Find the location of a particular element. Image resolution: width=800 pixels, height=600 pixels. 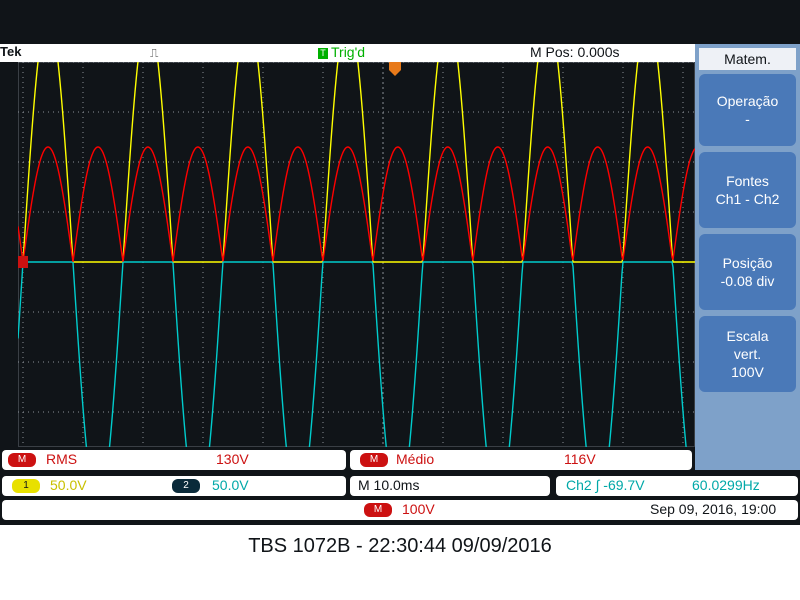

menu-scale-value: 100V is located at coordinates (747, 372).